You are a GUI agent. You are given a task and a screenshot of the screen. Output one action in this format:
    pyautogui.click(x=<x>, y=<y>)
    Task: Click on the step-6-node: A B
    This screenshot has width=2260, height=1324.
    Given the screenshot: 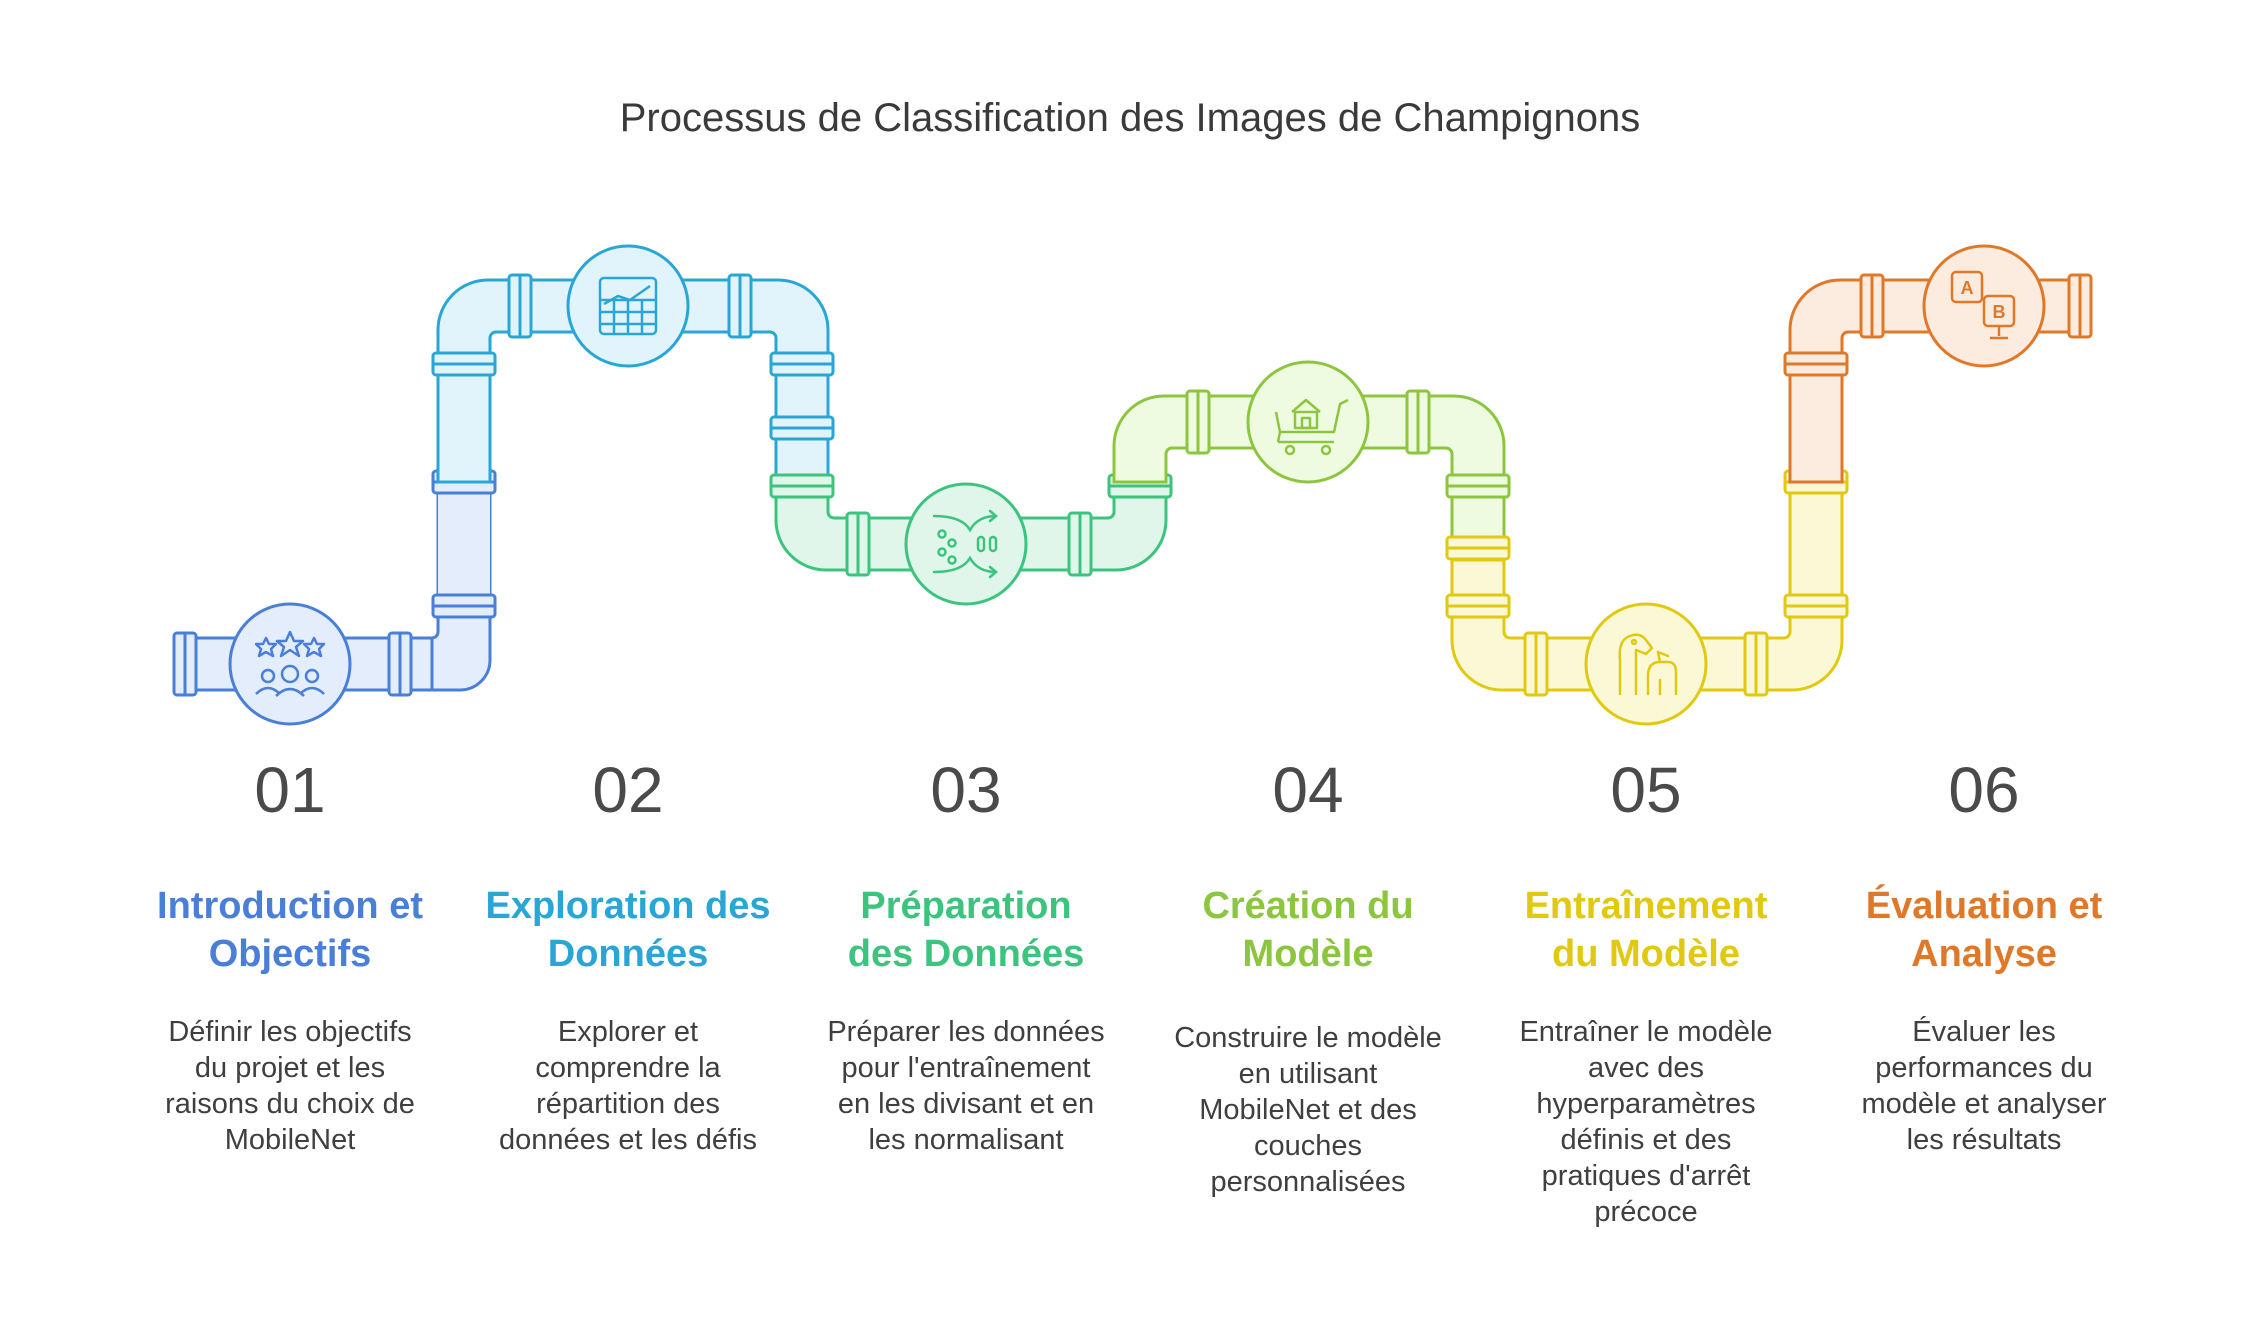 What is the action you would take?
    pyautogui.click(x=1984, y=306)
    